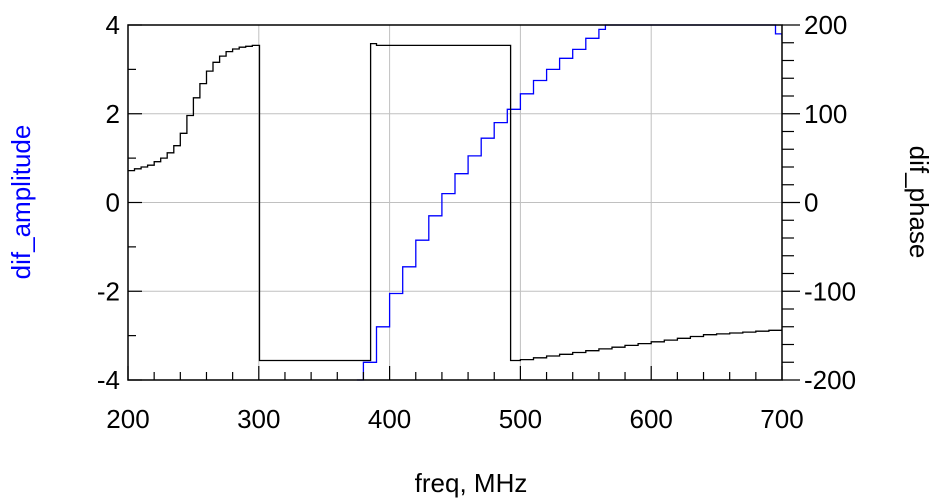 This screenshot has width=941, height=501. I want to click on x-tick-label: 700, so click(781, 419).